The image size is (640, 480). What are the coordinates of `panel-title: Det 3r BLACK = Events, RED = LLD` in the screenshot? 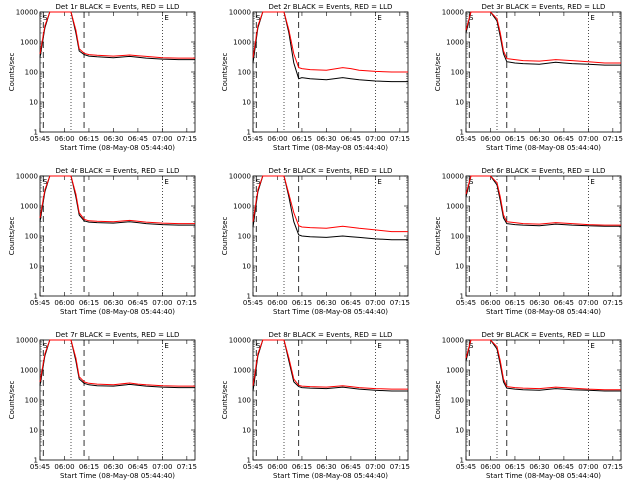 It's located at (544, 7).